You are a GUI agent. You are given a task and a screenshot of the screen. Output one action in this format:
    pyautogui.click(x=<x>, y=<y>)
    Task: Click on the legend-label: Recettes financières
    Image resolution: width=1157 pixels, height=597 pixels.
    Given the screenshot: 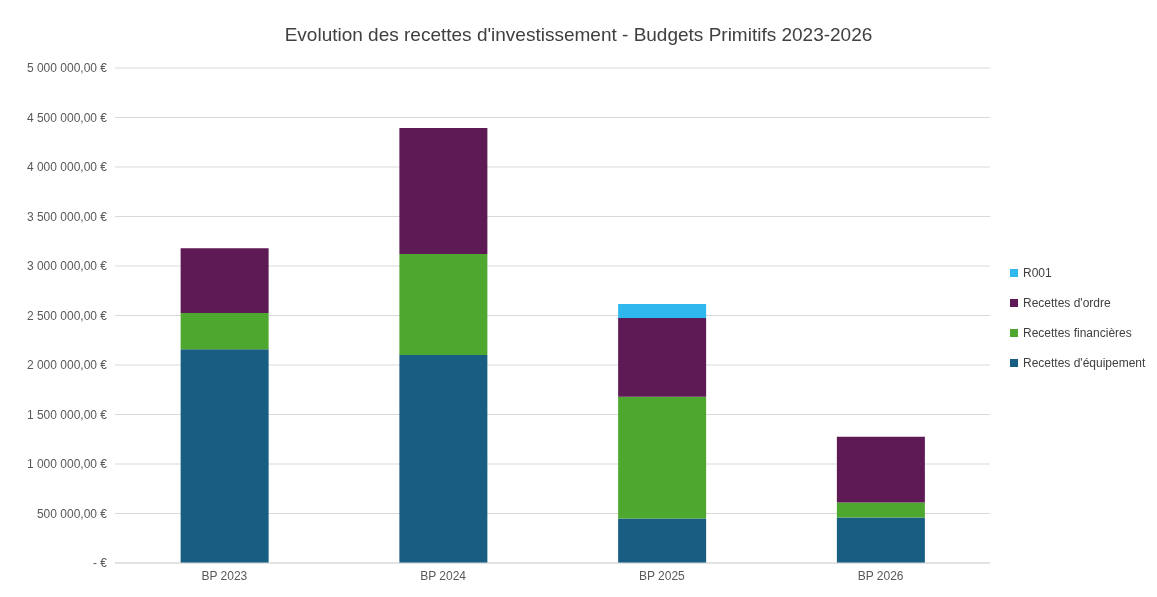 What is the action you would take?
    pyautogui.click(x=1077, y=332)
    